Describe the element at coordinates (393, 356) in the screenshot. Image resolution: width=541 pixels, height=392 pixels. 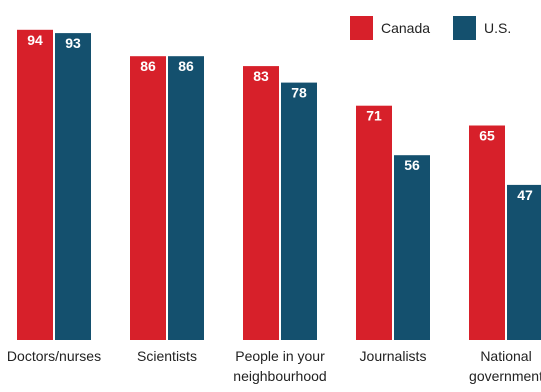
I see `category-label: Journalists` at that location.